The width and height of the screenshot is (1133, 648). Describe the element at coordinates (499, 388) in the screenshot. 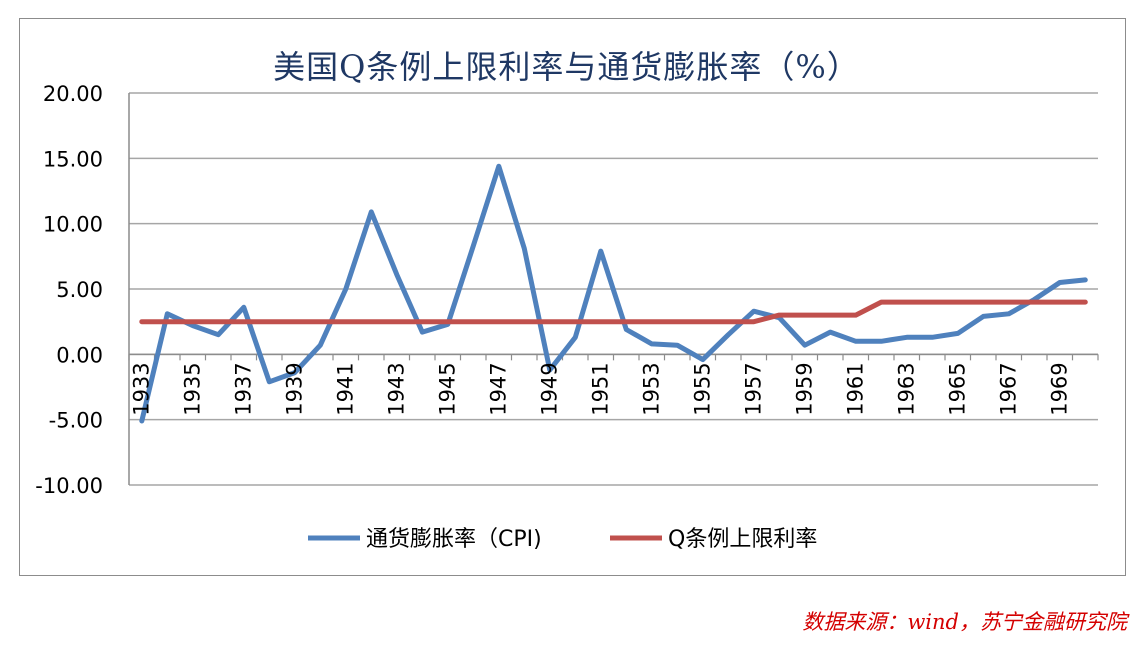

I see `x-tick-label: 1947` at that location.